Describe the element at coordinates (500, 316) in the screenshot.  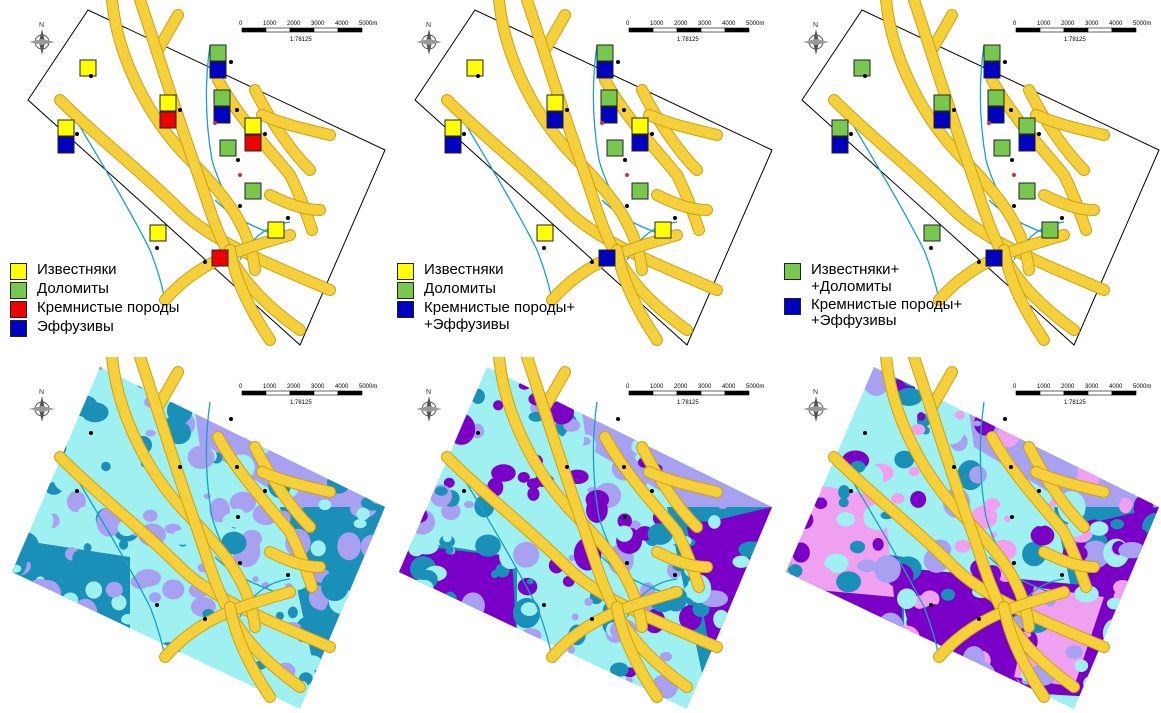
I see `legend-label: Кремнистые породы+ +Эффузивы` at that location.